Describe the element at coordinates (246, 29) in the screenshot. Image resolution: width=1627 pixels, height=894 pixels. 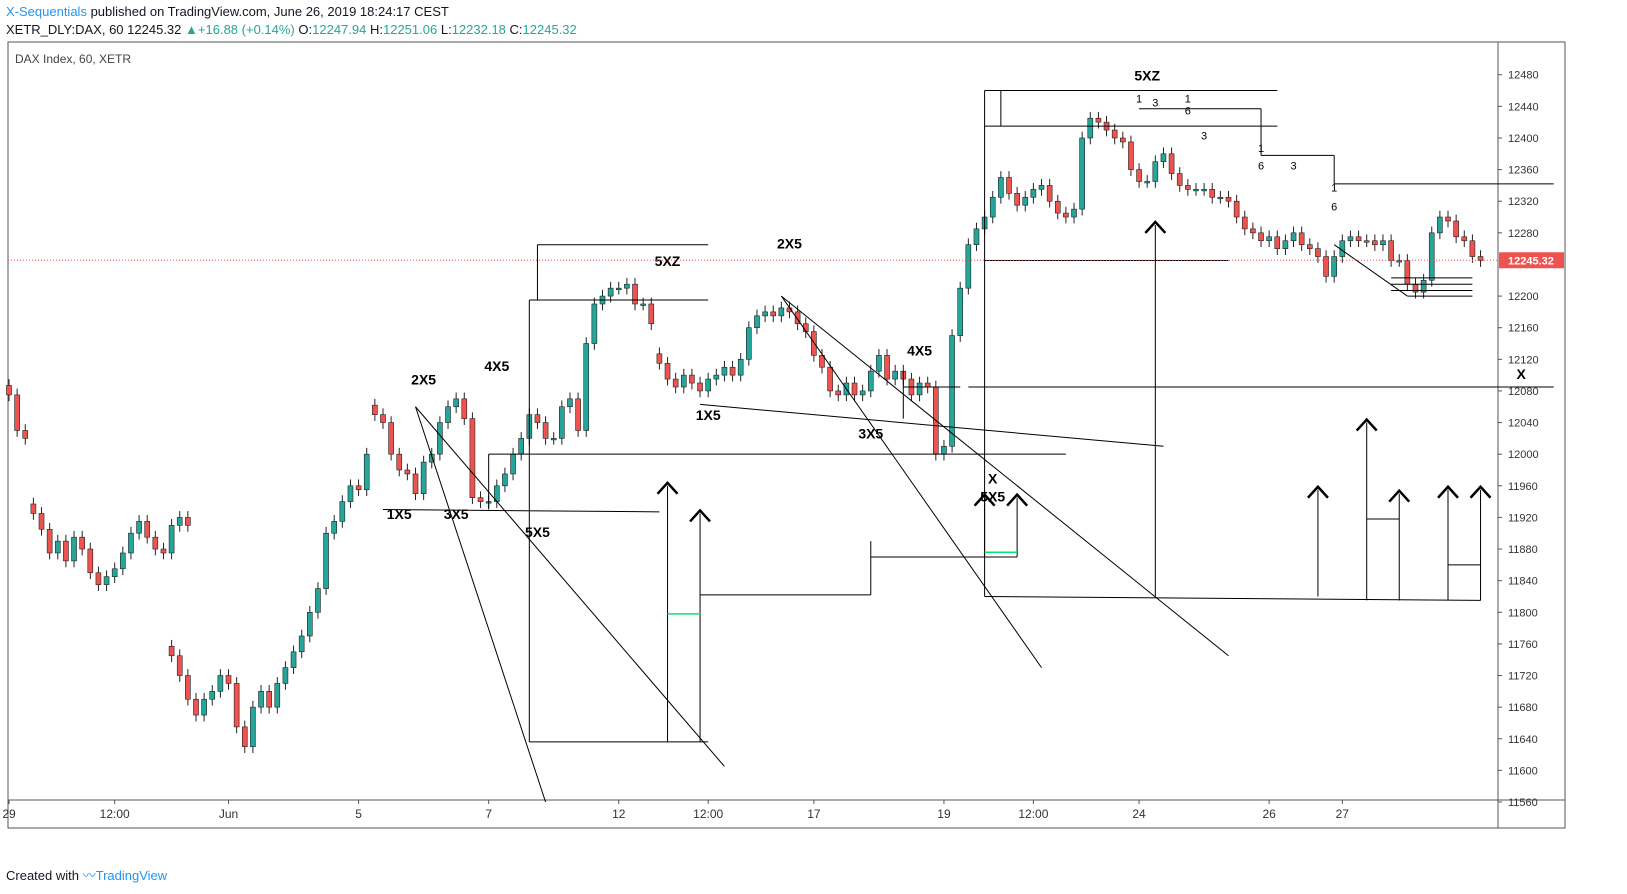
I see `price-change: +16.88 (+0.14%)` at that location.